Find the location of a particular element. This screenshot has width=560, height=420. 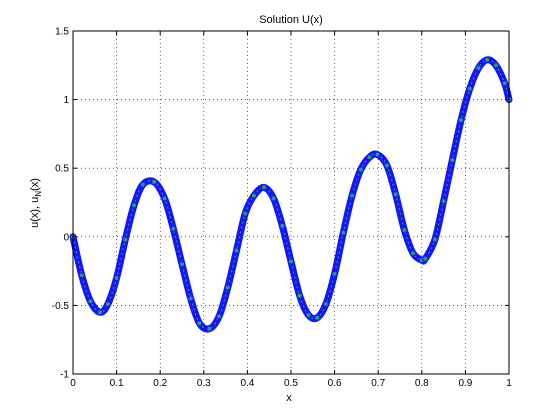

x-axis-label: x is located at coordinates (289, 398).